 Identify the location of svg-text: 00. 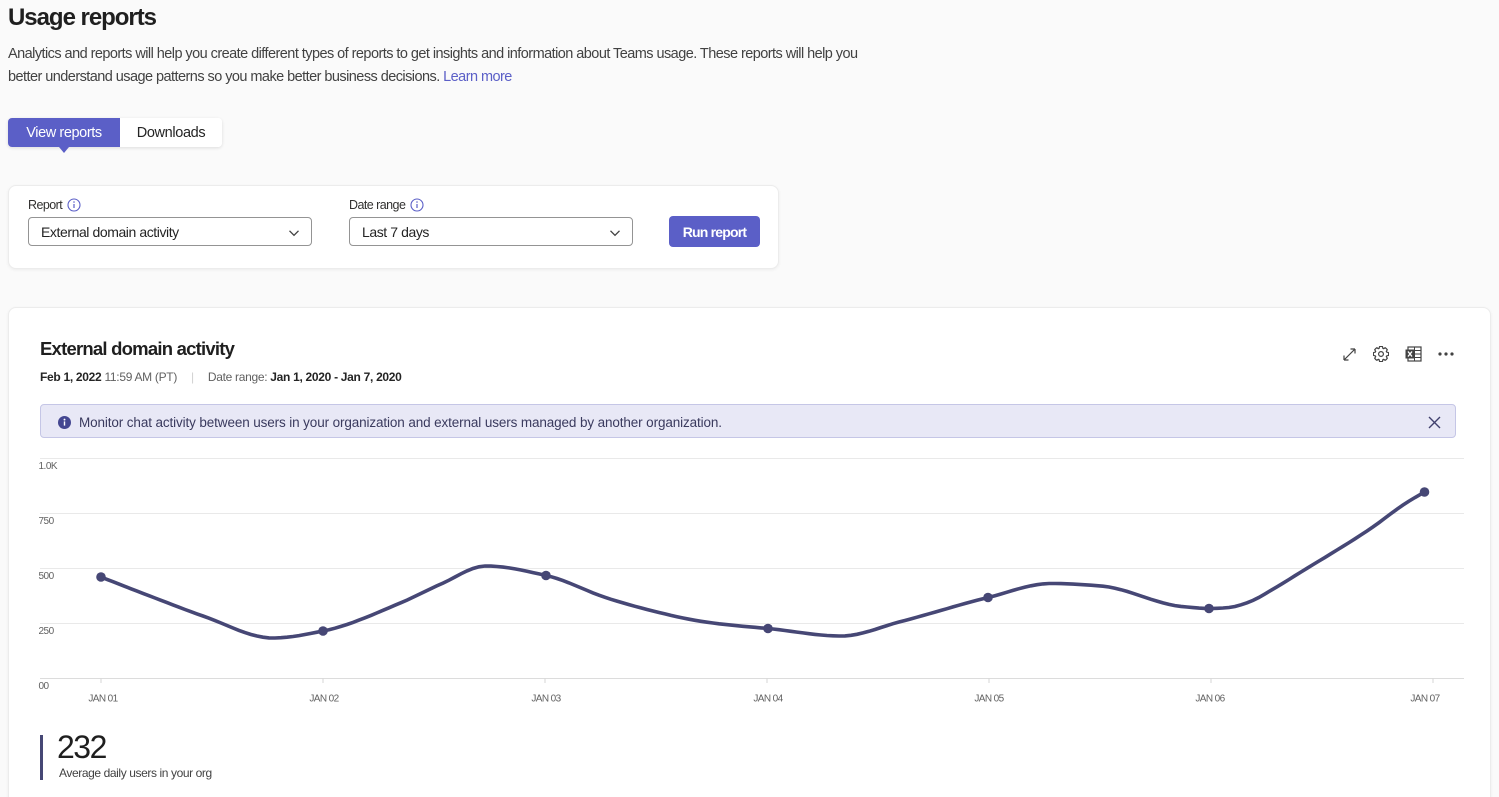
(44, 686).